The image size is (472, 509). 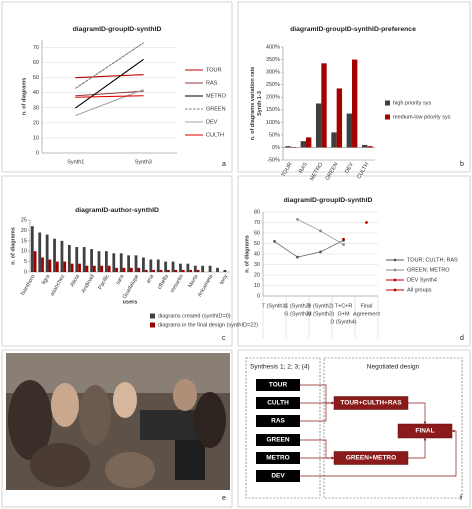 I want to click on y-tick-label: -50%, so click(x=273, y=160).